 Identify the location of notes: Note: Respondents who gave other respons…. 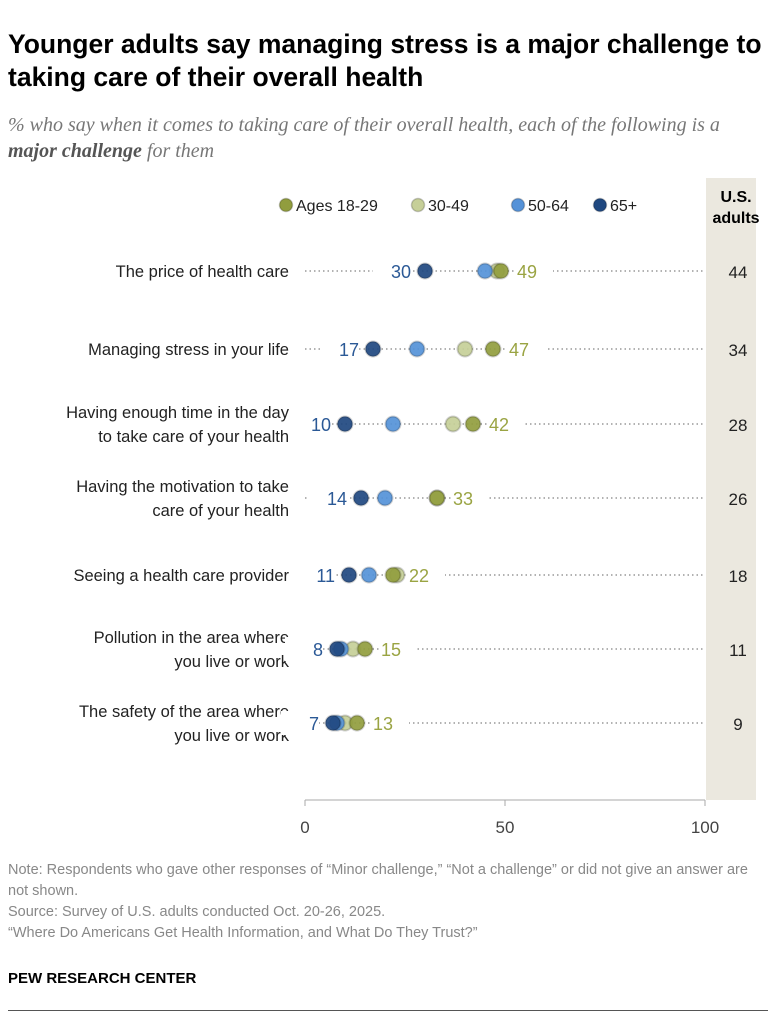
(388, 902).